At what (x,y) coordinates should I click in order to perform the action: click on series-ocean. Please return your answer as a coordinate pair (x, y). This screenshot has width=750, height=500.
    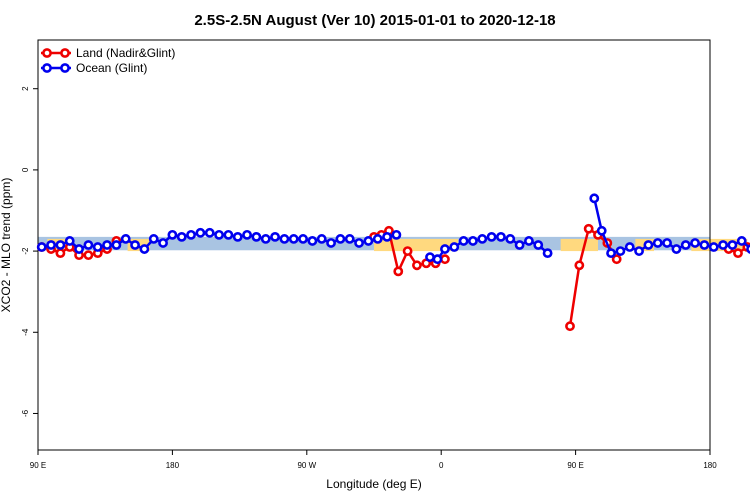
    Looking at the image, I should click on (393, 229).